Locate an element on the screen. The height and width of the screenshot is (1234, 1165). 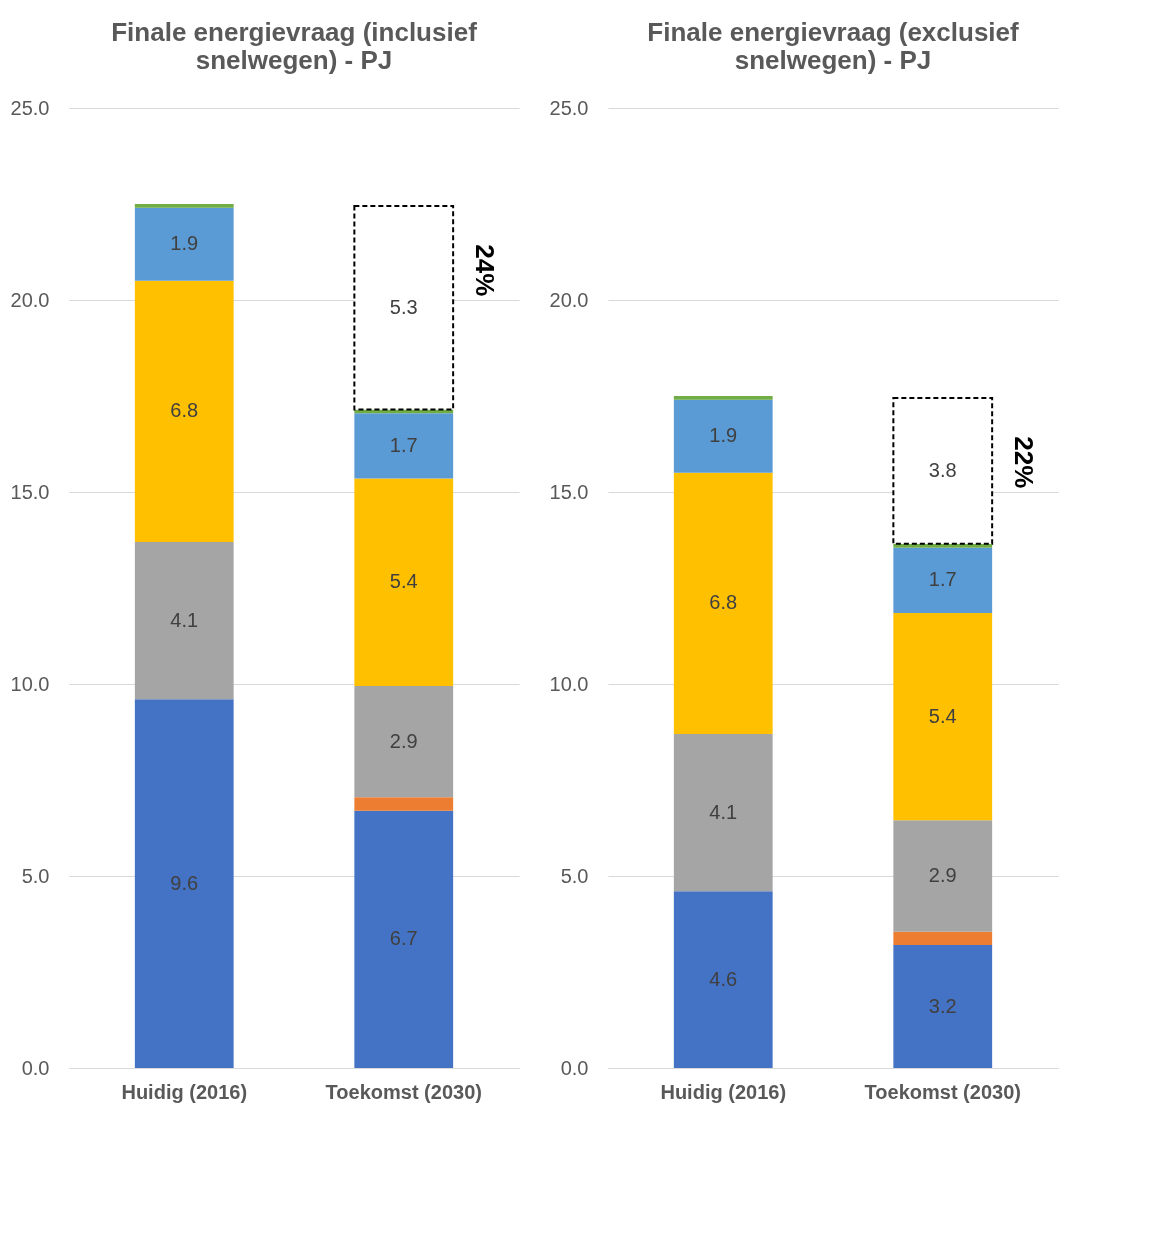
data-label: 4.6 is located at coordinates (723, 978).